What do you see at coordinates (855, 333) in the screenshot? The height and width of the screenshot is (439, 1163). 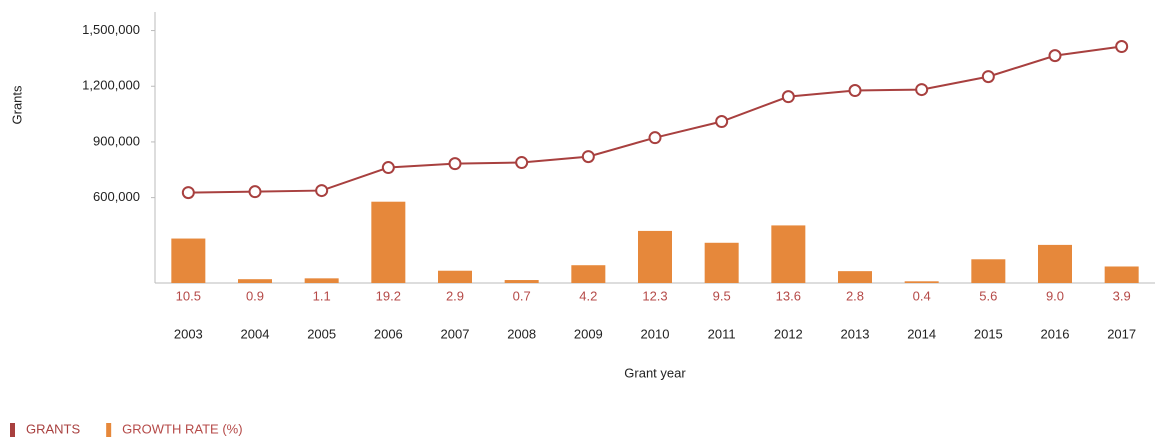 I see `x-tick-label: 2013` at bounding box center [855, 333].